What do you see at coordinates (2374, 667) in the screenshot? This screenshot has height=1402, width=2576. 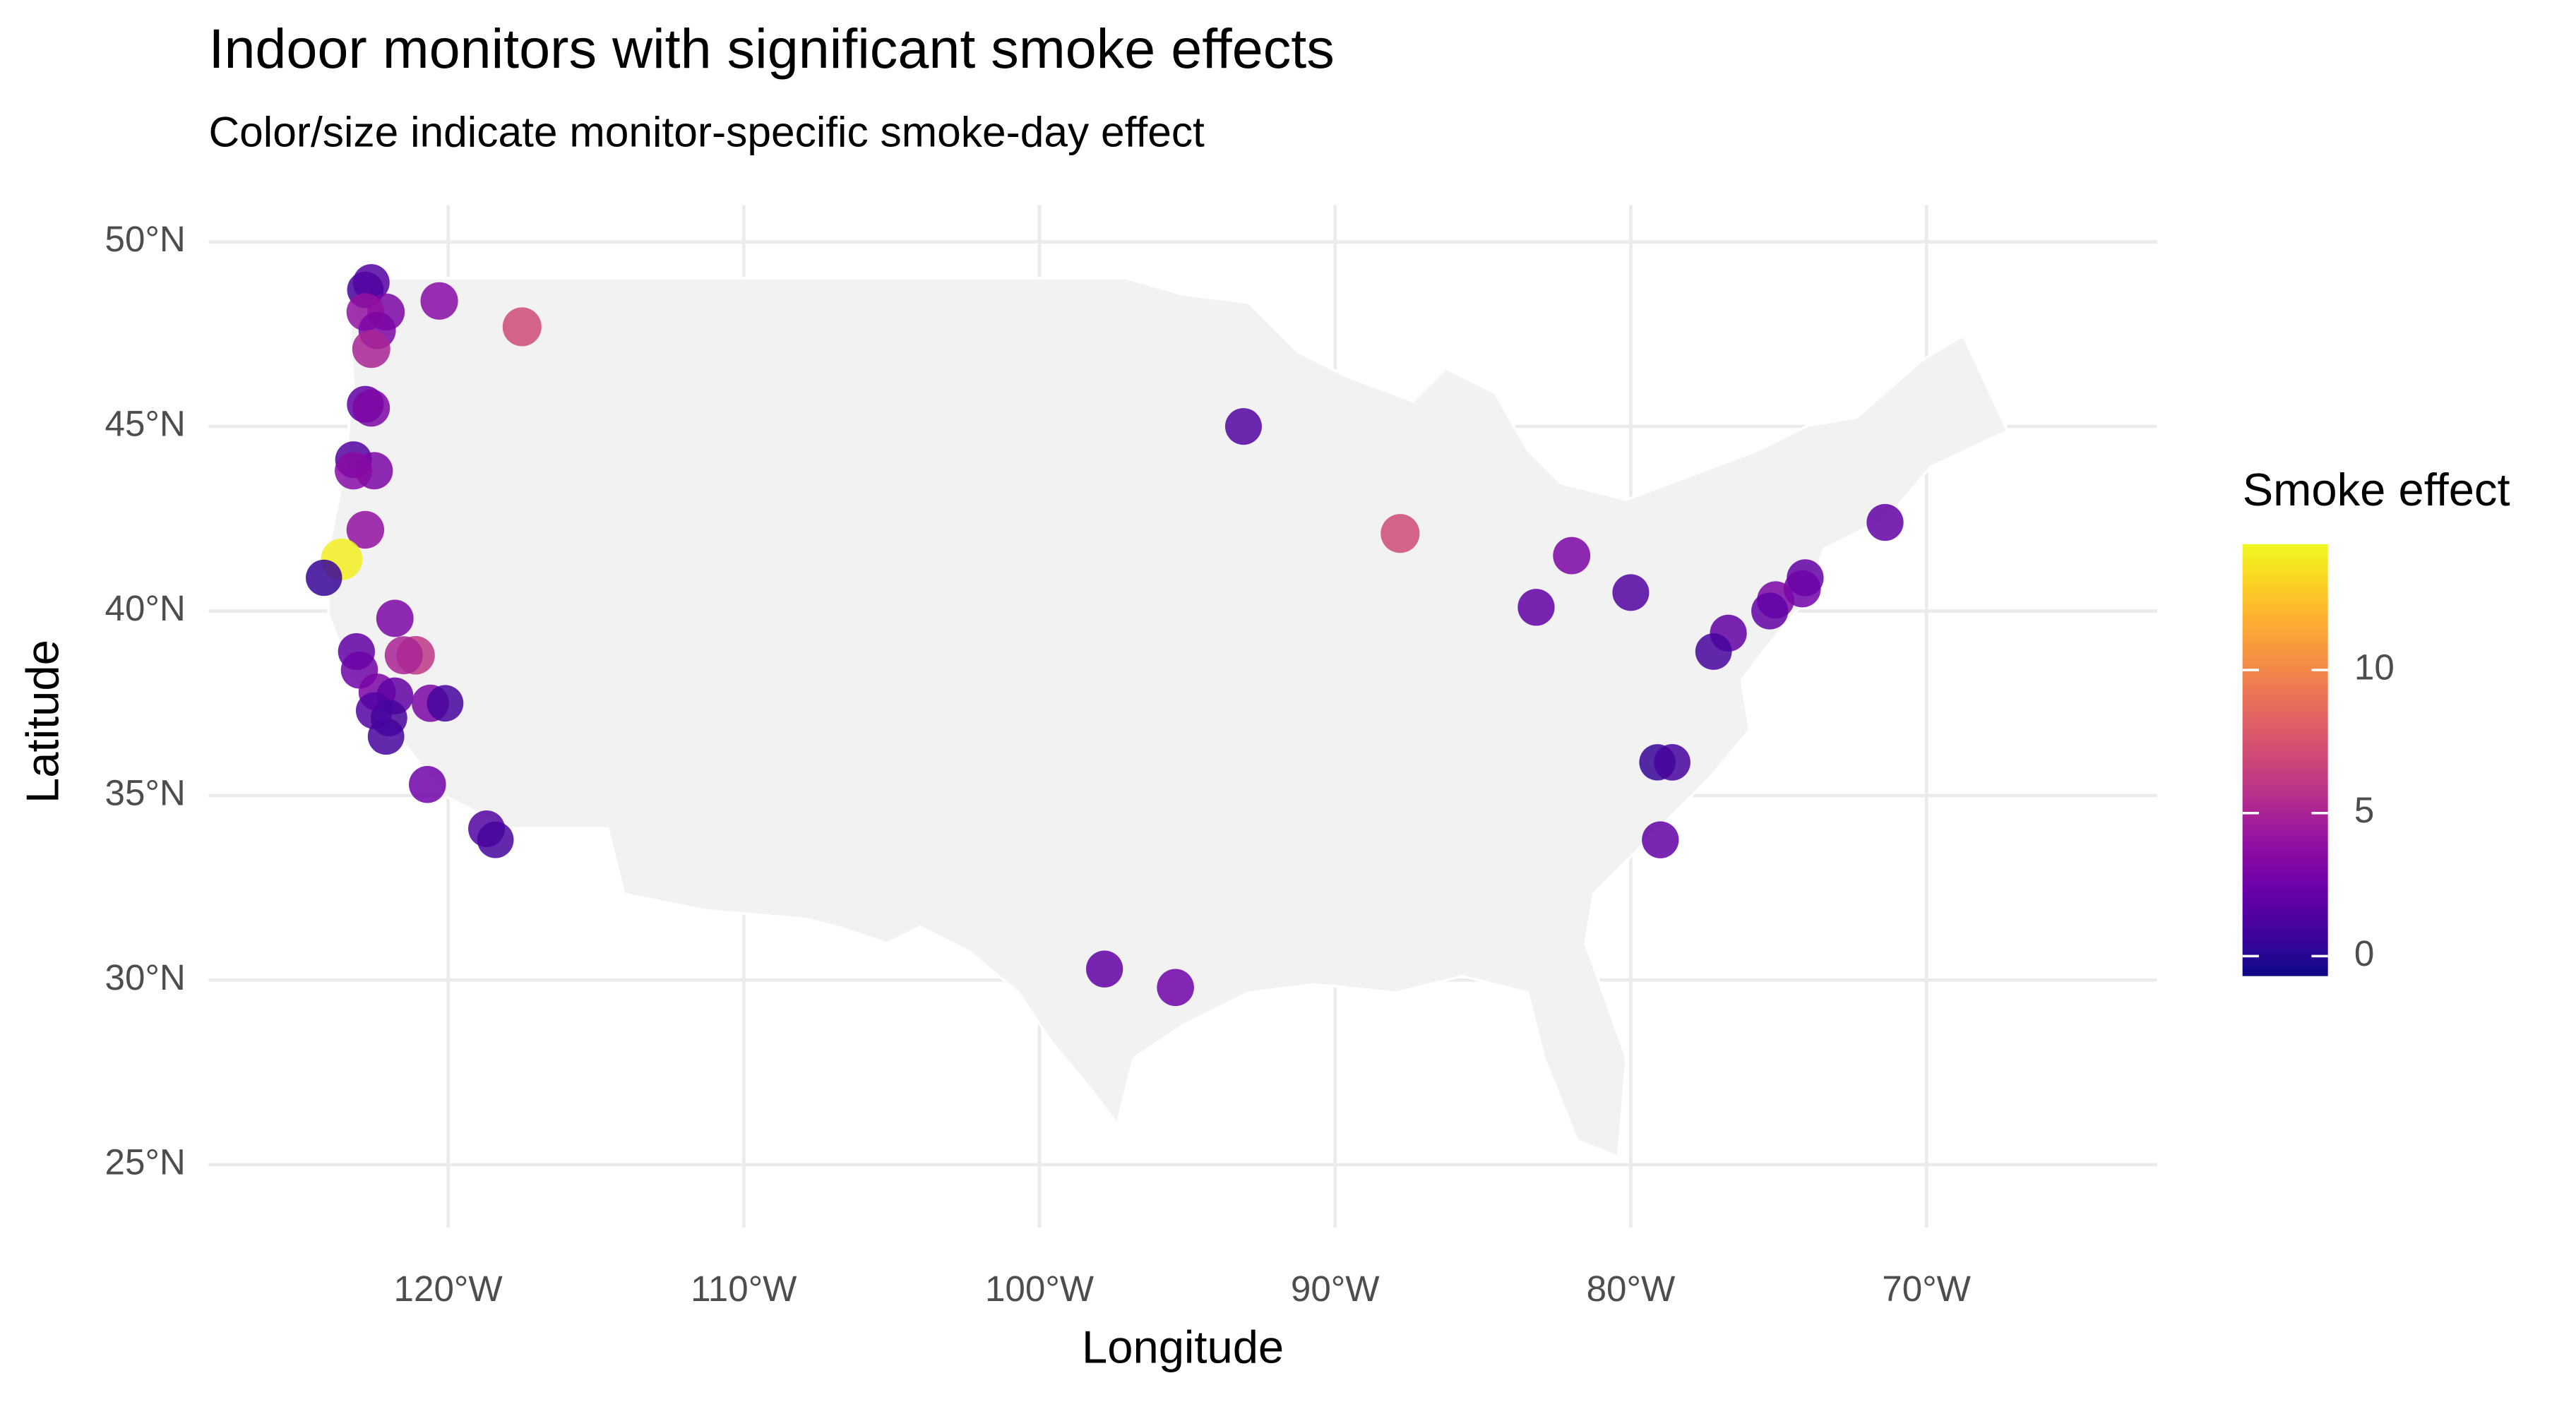 I see `colorbar-tick-label: 10` at bounding box center [2374, 667].